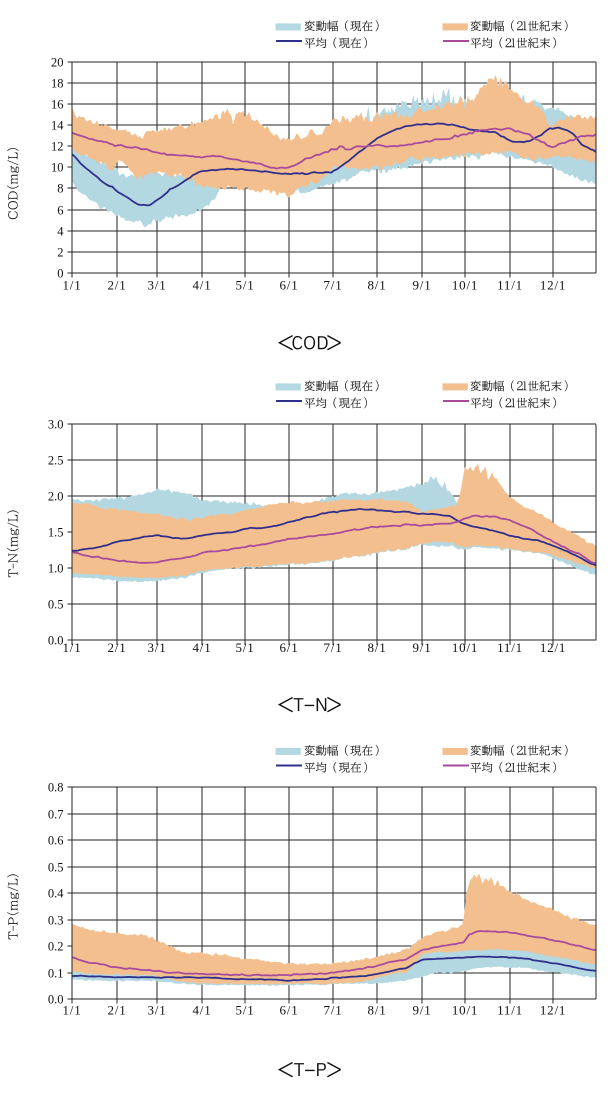 The width and height of the screenshot is (610, 1096). Describe the element at coordinates (57, 62) in the screenshot. I see `svg-text: 20` at that location.